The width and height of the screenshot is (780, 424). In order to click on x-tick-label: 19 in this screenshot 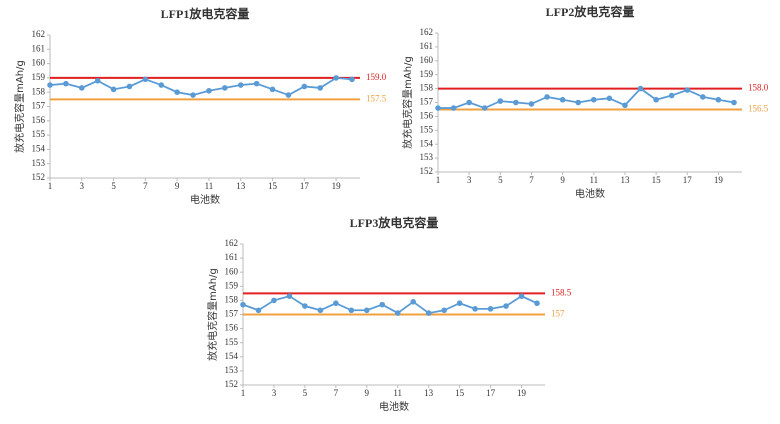, I will do `click(719, 180)`.